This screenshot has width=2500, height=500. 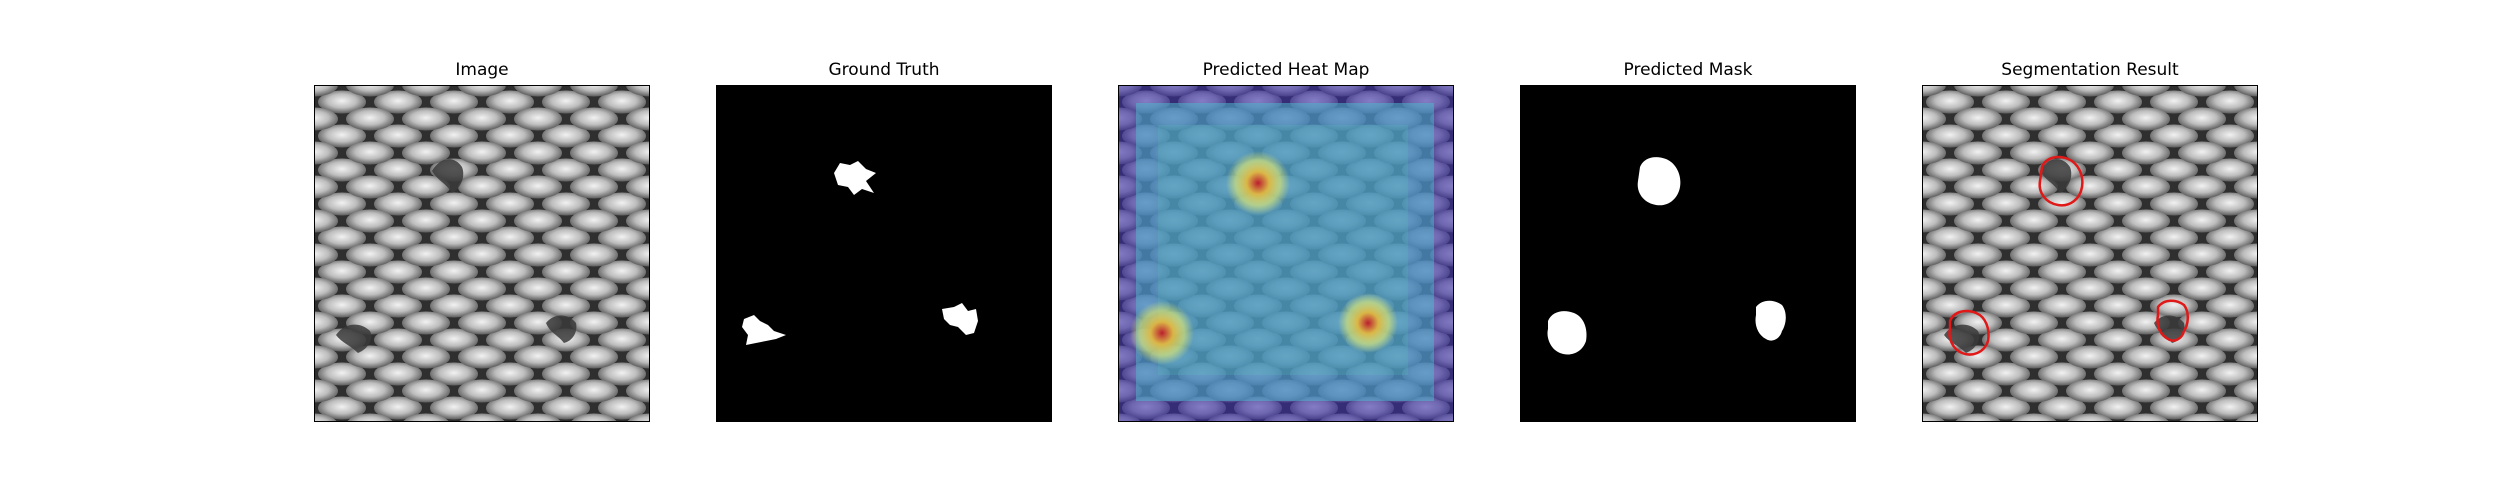 I want to click on panel-segmentation: Segmentation Result, so click(x=2090, y=250).